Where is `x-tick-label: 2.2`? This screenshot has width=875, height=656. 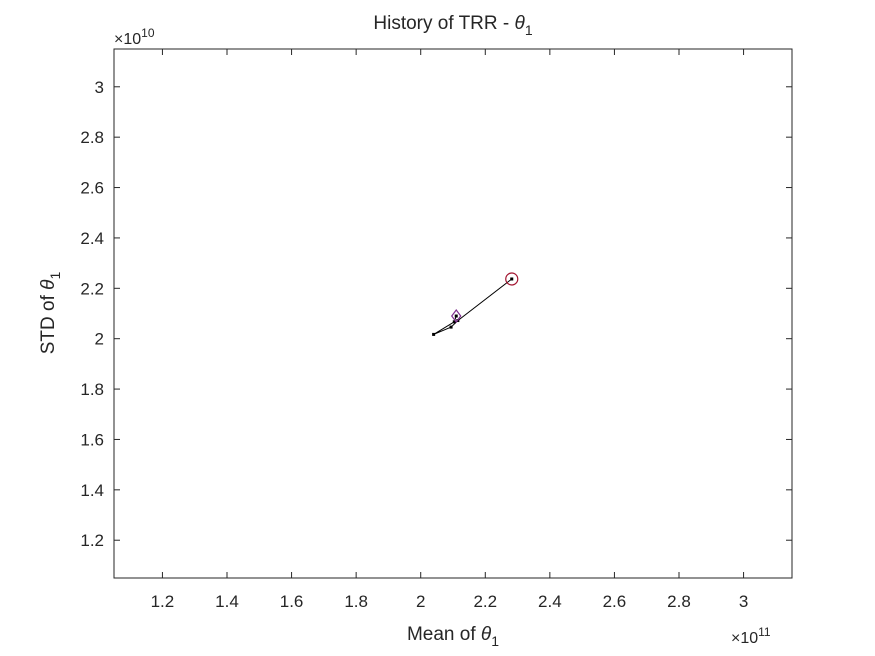 x-tick-label: 2.2 is located at coordinates (485, 601).